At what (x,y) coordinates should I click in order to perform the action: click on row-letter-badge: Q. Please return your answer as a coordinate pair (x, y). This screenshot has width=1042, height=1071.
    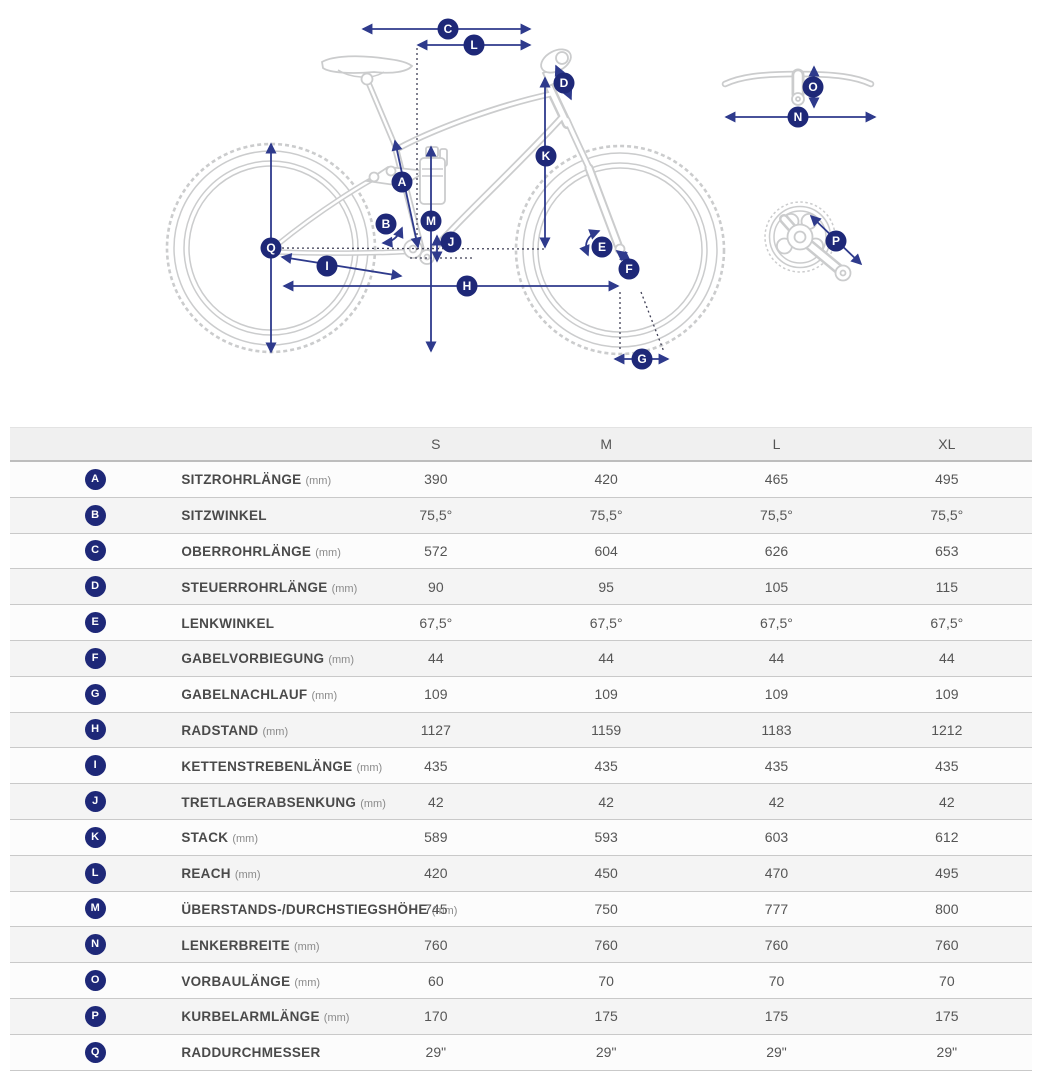
    Looking at the image, I should click on (95, 1052).